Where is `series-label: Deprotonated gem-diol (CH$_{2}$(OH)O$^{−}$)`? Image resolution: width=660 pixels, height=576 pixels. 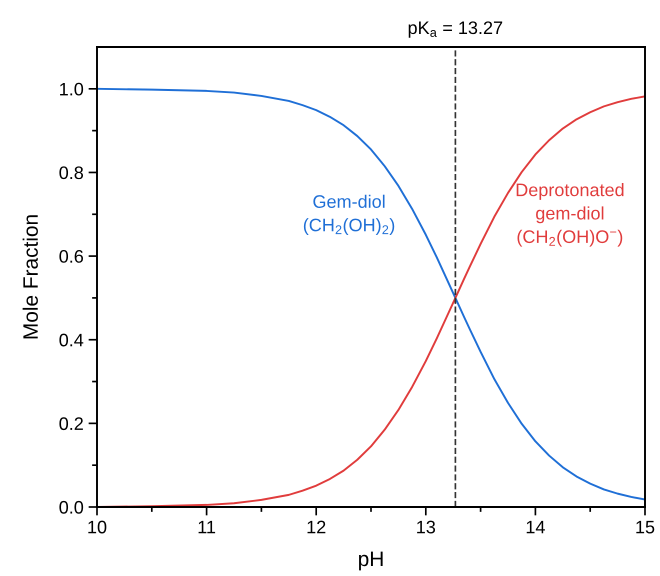 series-label: Deprotonated gem-diol (CH$_{2}$(OH)O$^{−}$) is located at coordinates (570, 215).